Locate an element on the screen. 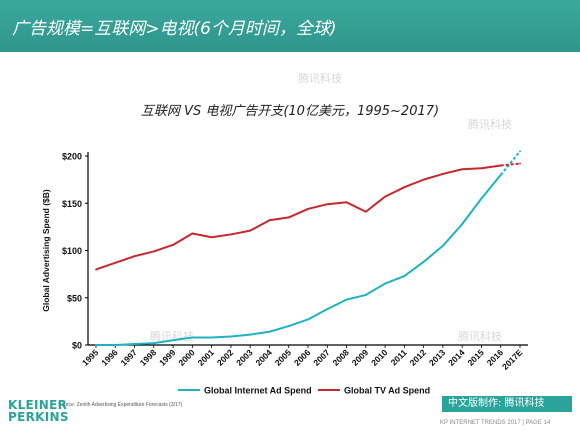 This screenshot has height=435, width=580. x-tick-label: 1996 is located at coordinates (109, 357).